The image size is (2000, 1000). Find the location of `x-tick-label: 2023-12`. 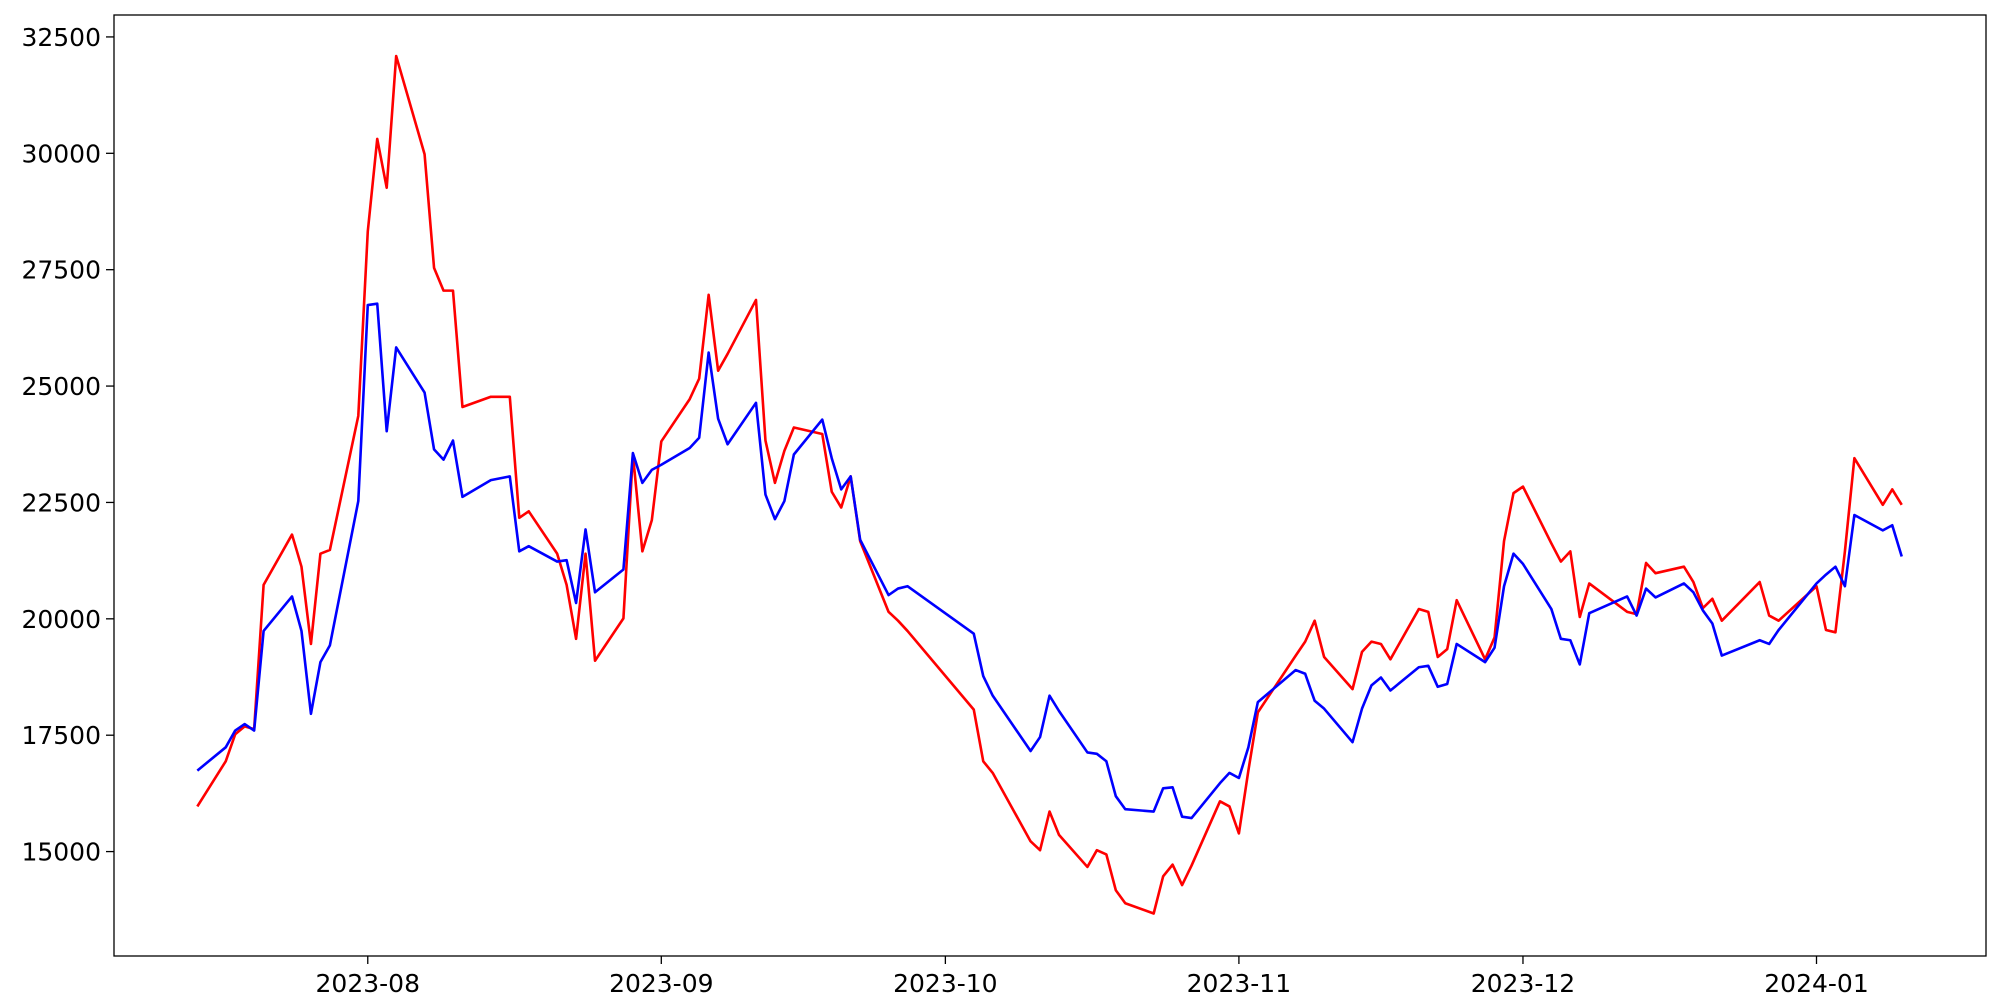

x-tick-label: 2023-12 is located at coordinates (1523, 983).